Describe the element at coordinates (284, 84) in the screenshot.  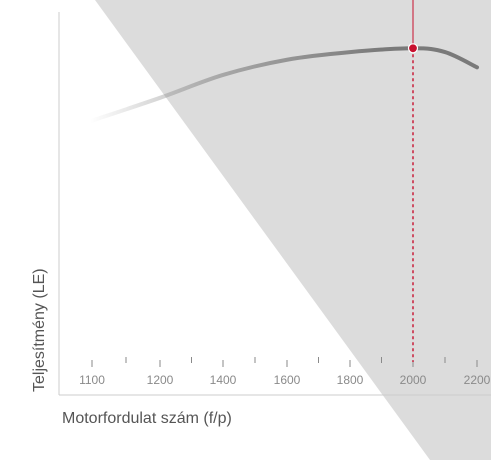
I see `series-line` at that location.